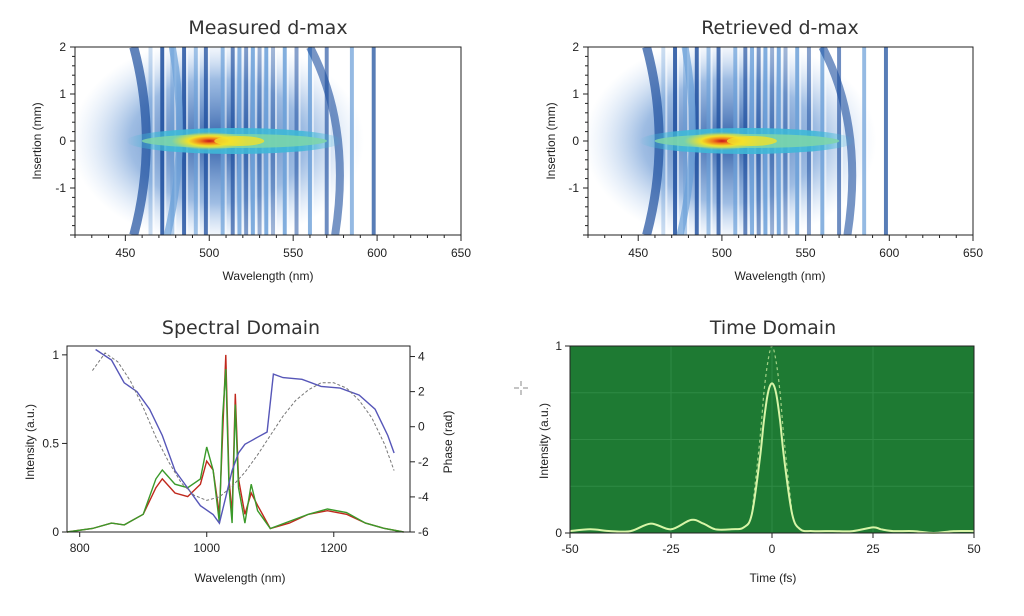 Image resolution: width=1024 pixels, height=616 pixels. What do you see at coordinates (421, 357) in the screenshot?
I see `y2-tick-label: 4` at bounding box center [421, 357].